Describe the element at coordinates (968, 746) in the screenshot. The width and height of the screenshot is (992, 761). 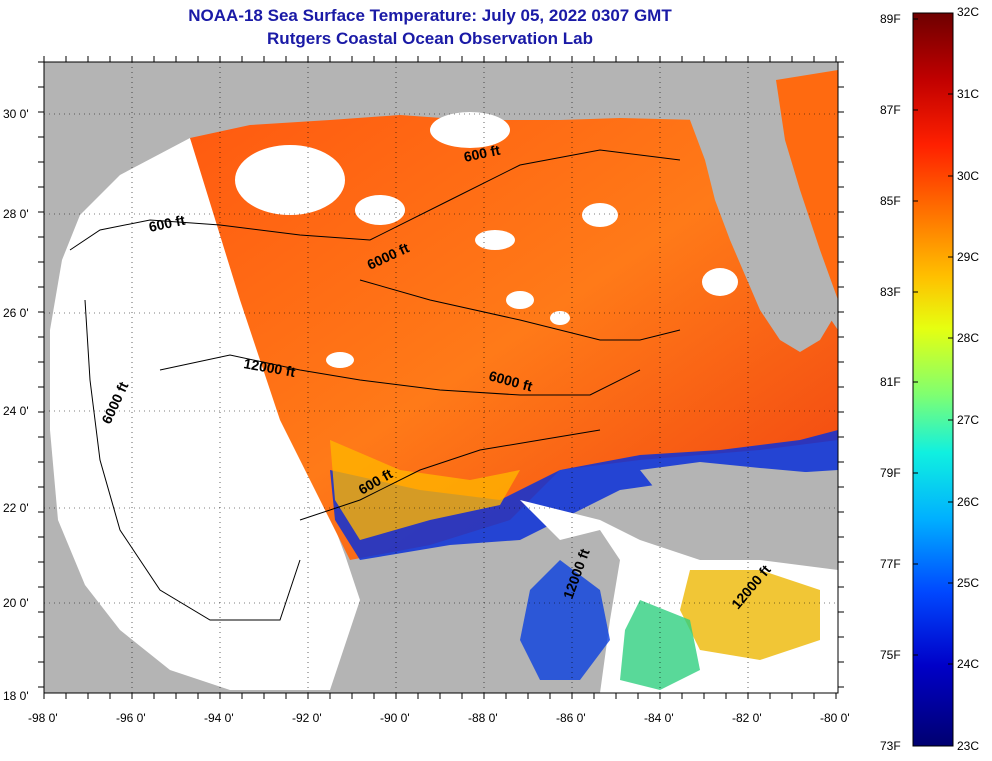
I see `colorbar-celsius-label: 23C` at that location.